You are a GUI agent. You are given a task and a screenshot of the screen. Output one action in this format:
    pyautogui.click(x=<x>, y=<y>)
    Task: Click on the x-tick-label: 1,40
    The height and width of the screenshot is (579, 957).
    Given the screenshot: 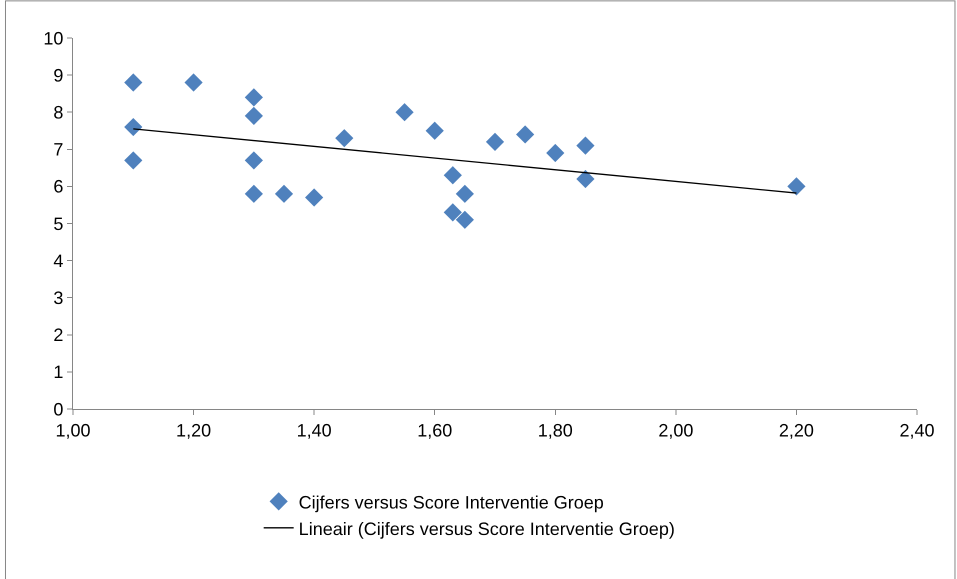 What is the action you would take?
    pyautogui.click(x=314, y=430)
    